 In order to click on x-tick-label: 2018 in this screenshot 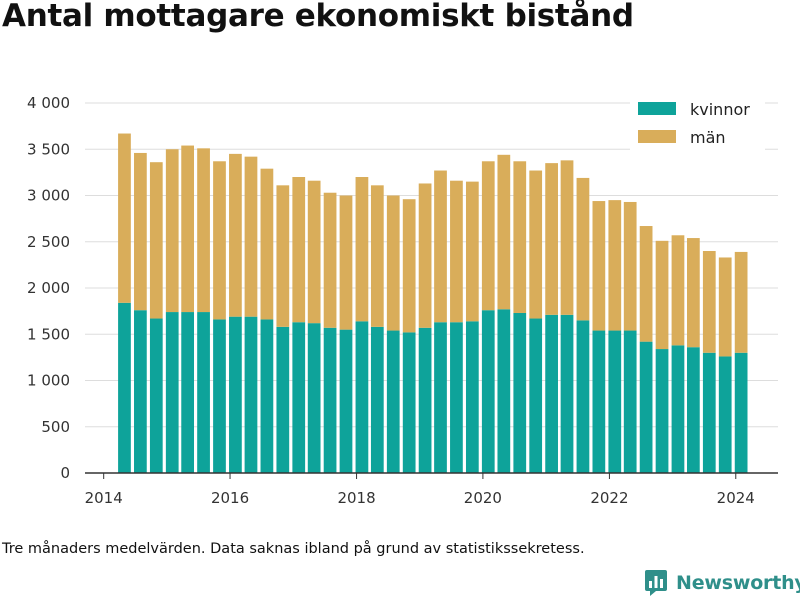, I will do `click(356, 498)`.